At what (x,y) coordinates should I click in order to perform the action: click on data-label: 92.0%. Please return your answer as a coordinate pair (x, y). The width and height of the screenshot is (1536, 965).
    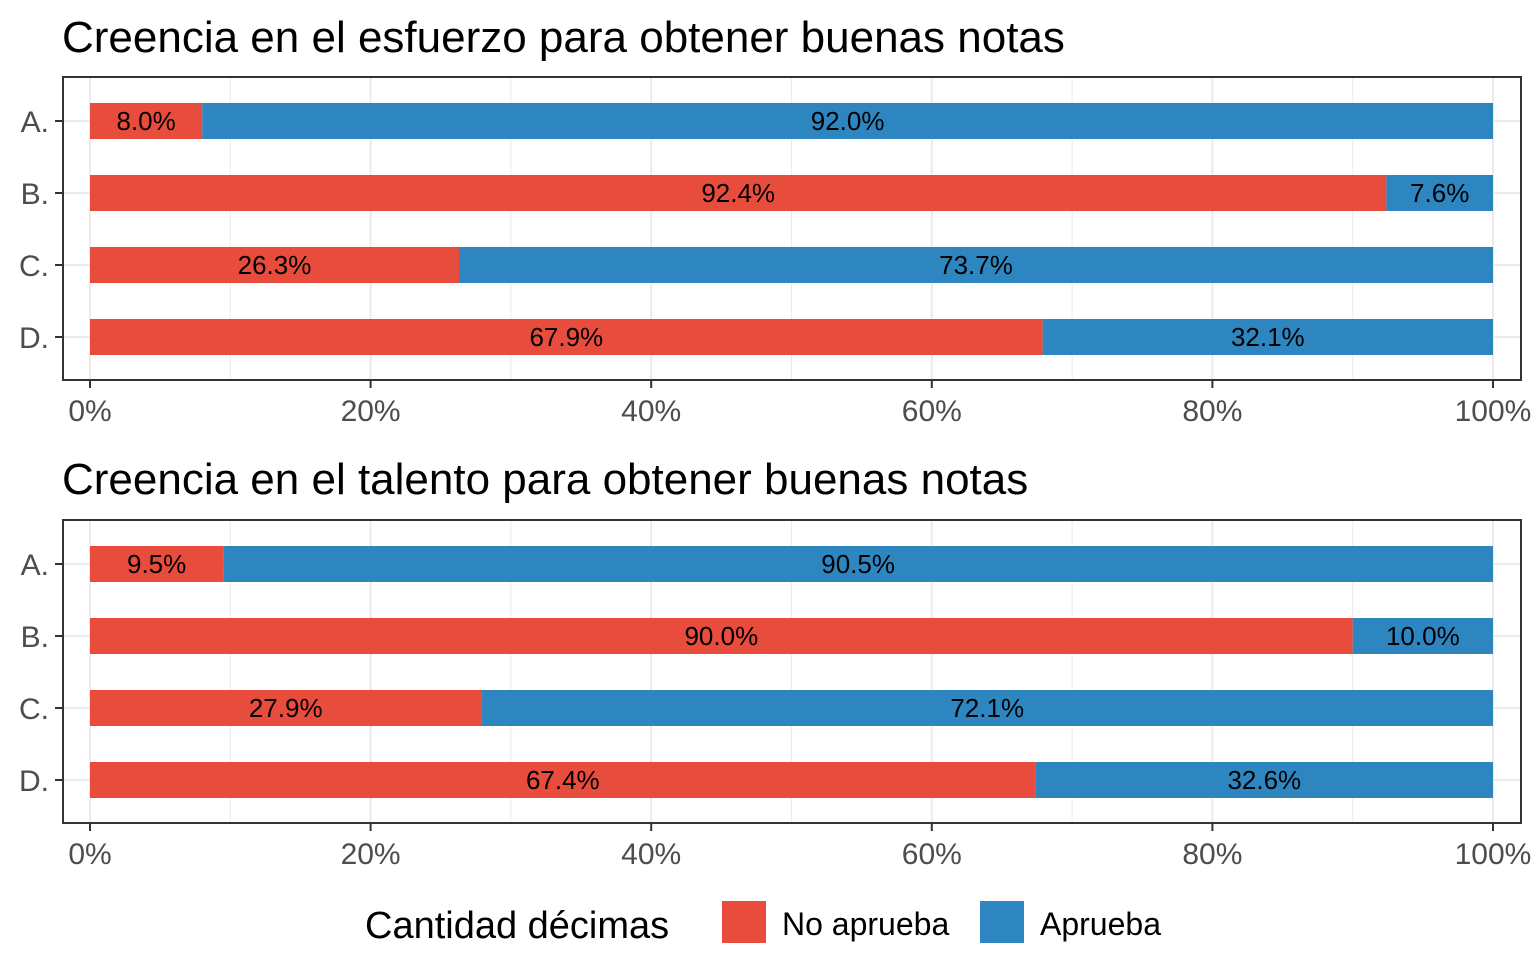
    Looking at the image, I should click on (848, 121).